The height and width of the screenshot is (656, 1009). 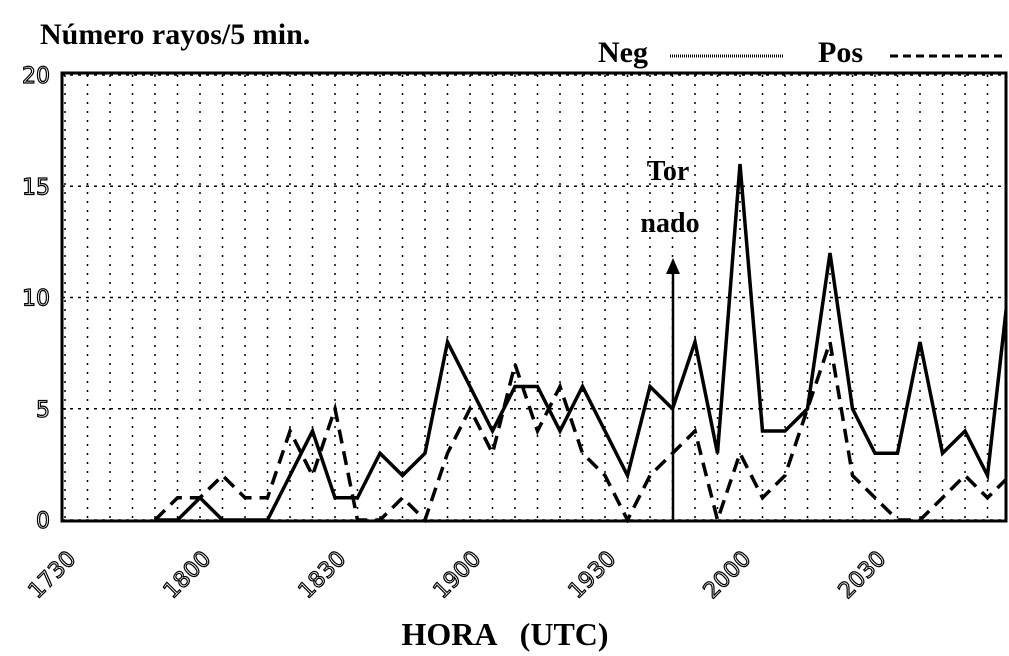 What do you see at coordinates (457, 575) in the screenshot?
I see `x-tick-label: 1900` at bounding box center [457, 575].